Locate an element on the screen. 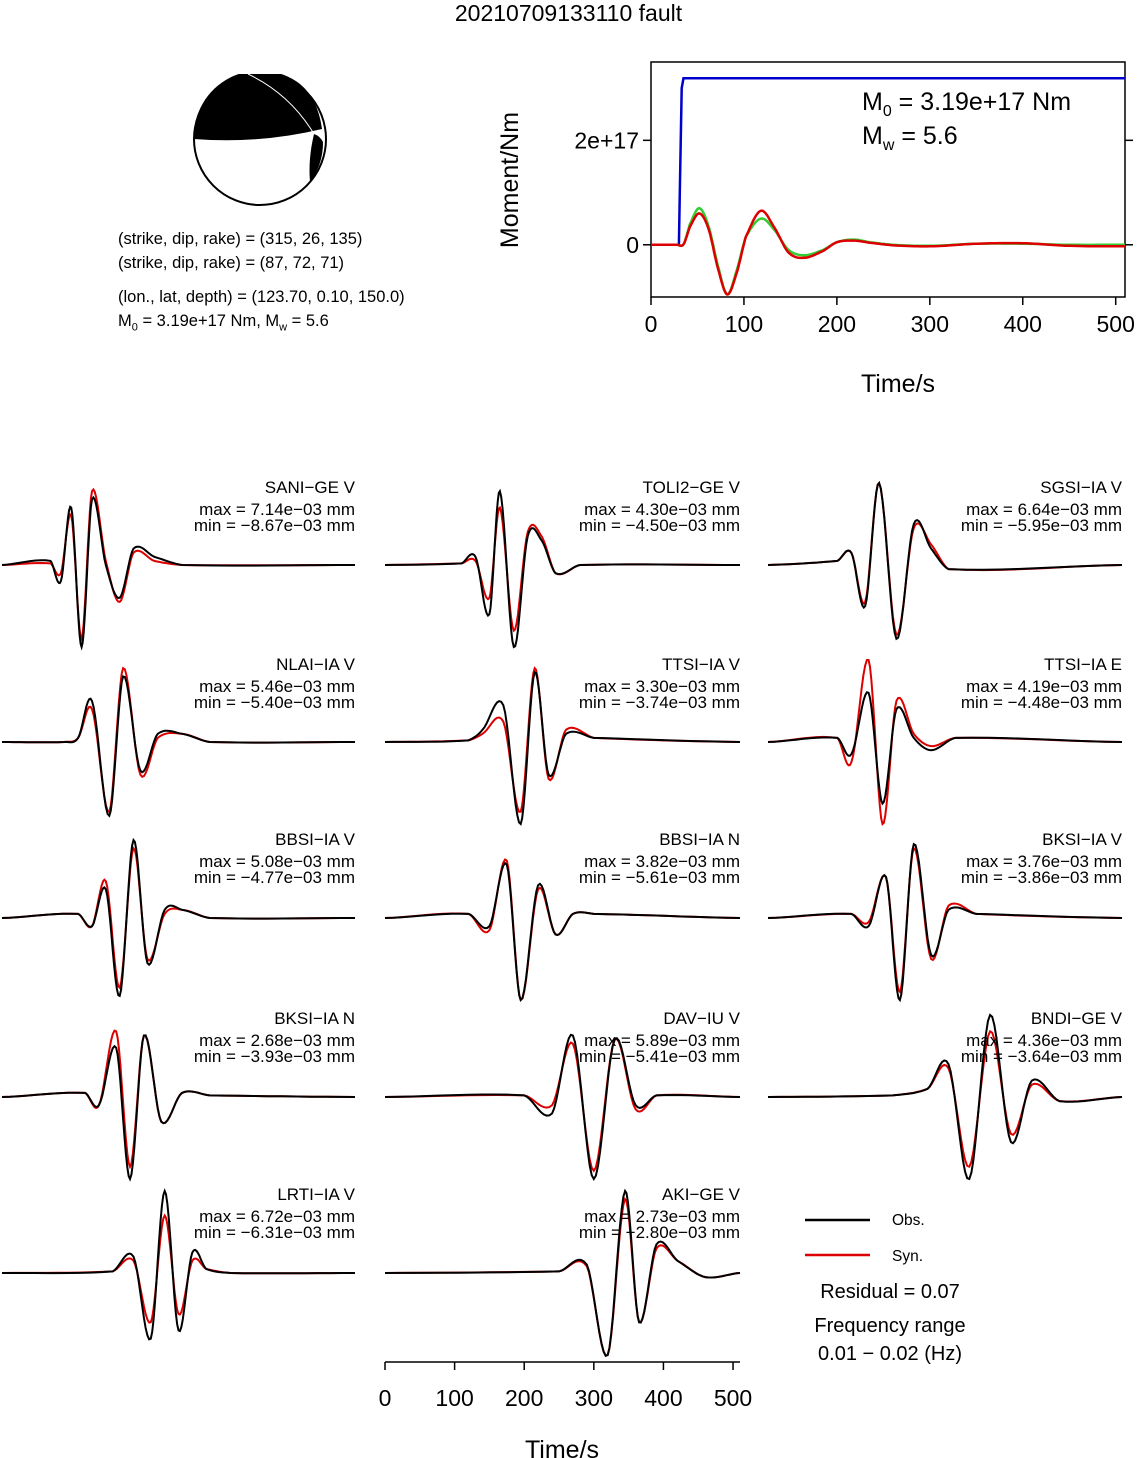 The image size is (1137, 1458). wave-x-axis-label: Time/s is located at coordinates (562, 1447).